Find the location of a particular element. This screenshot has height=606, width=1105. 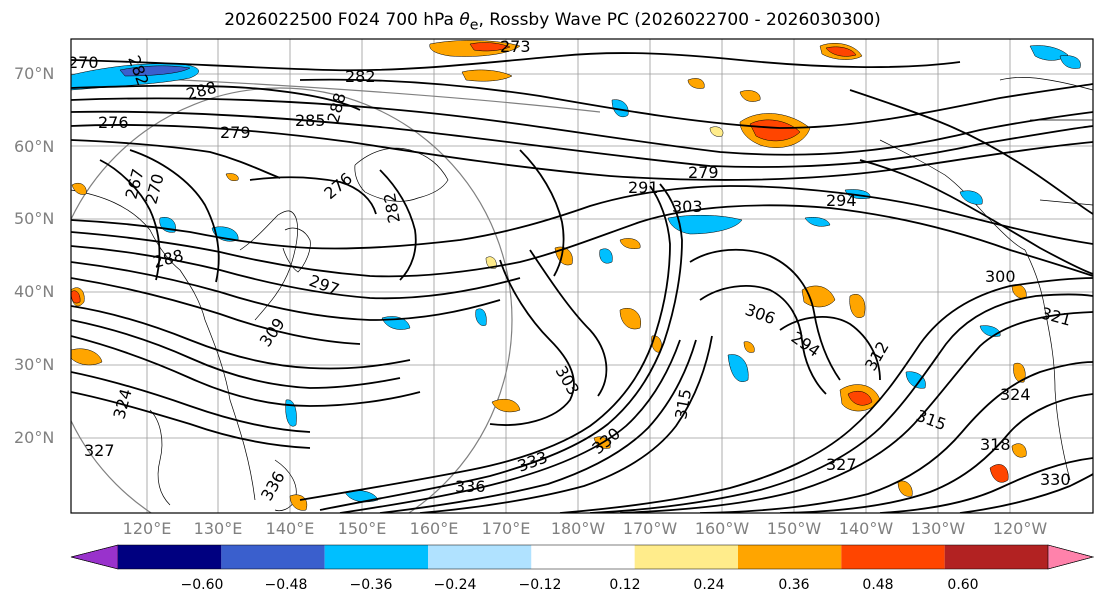

lat-label: 60°N is located at coordinates (34, 146).